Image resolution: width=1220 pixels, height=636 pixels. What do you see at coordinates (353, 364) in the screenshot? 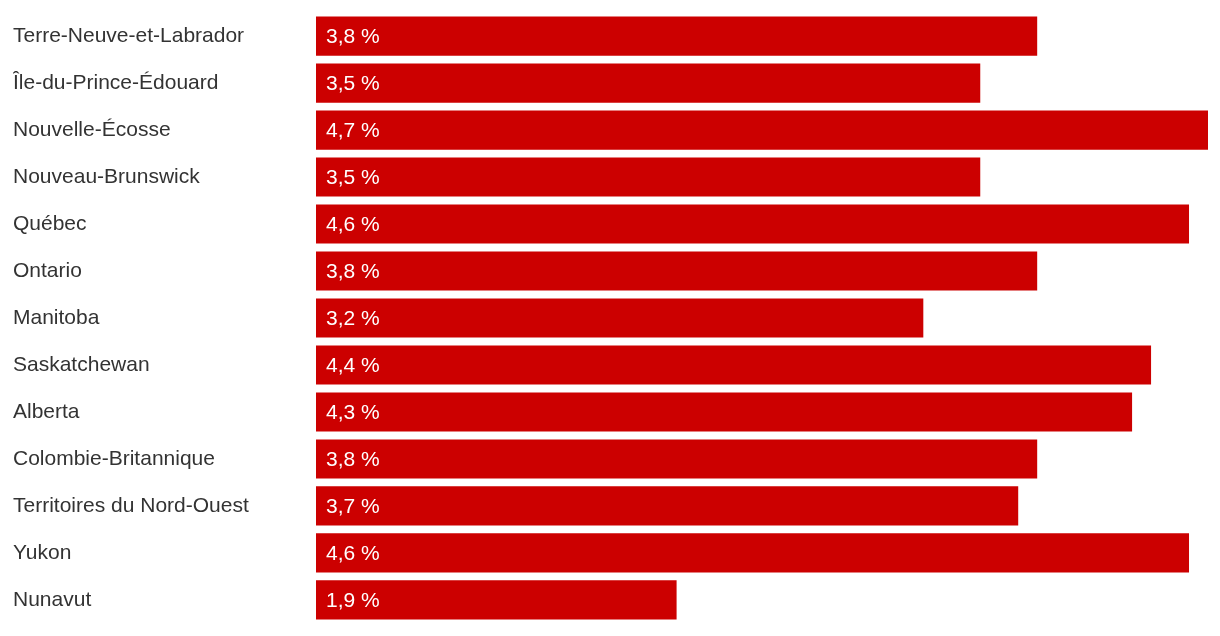
I see `data-label: 4,4 %` at bounding box center [353, 364].